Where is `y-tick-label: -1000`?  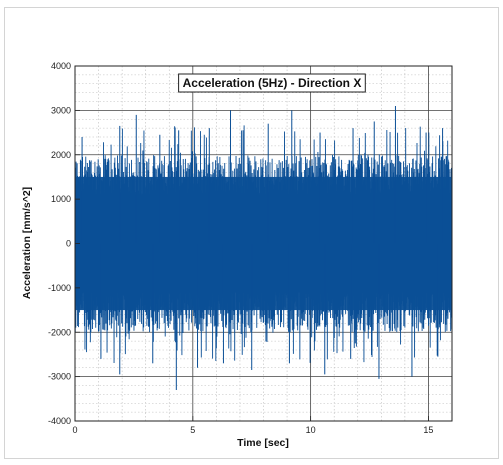
y-tick-label: -1000 is located at coordinates (59, 288).